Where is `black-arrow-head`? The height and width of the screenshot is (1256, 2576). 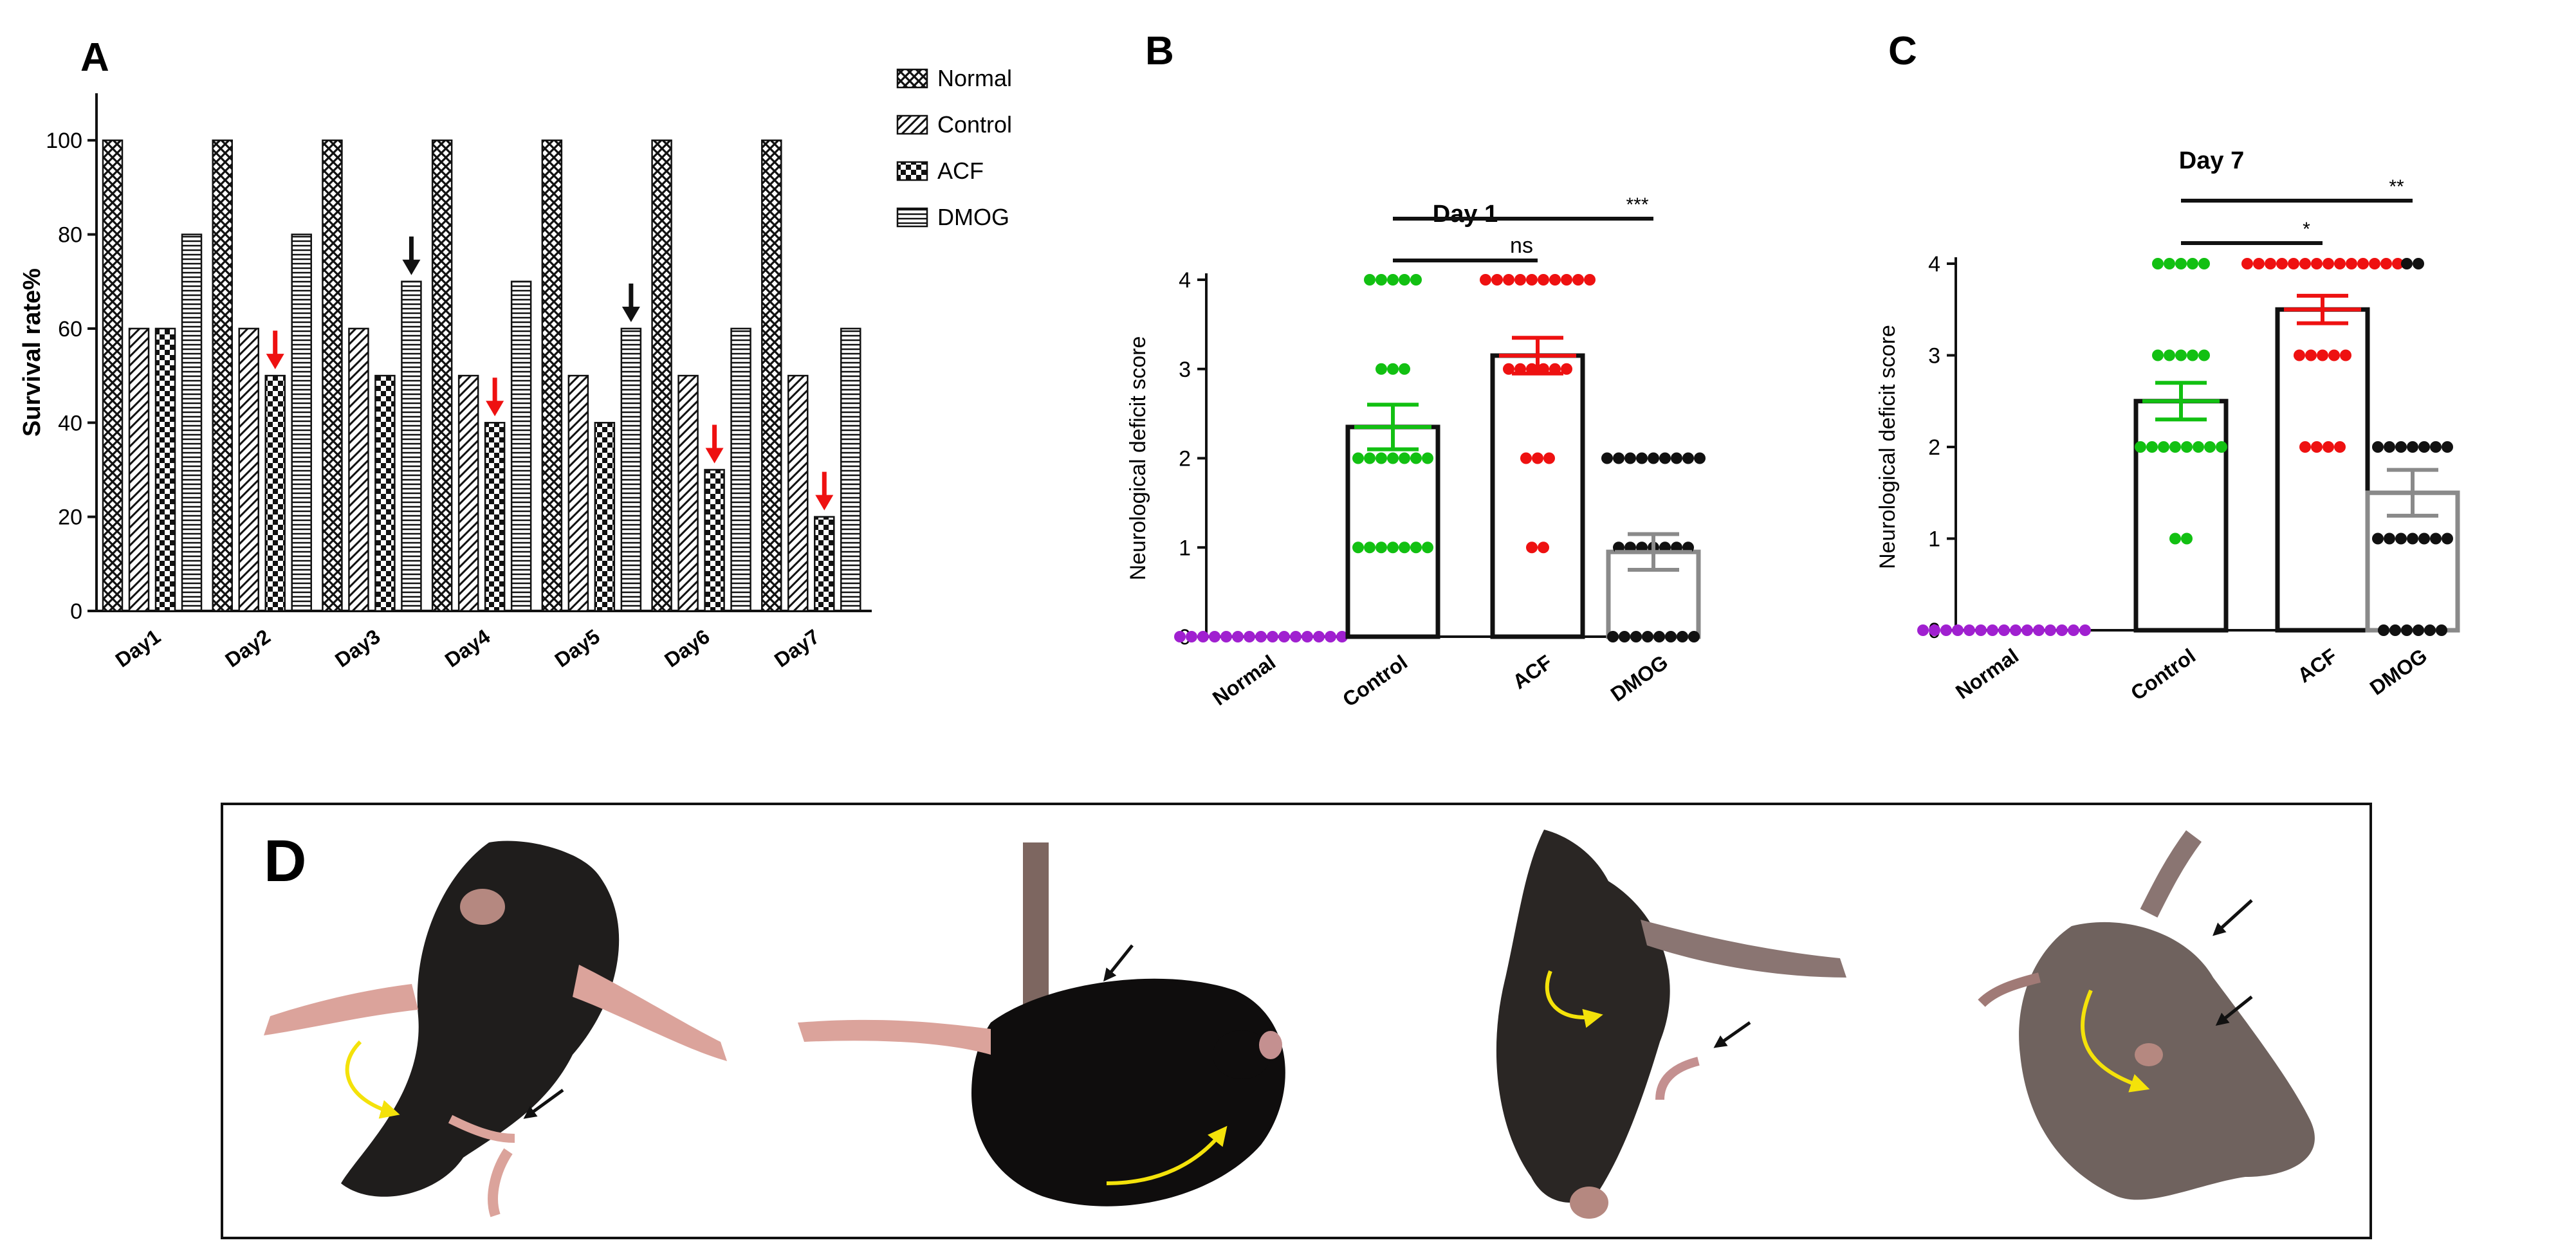 black-arrow-head is located at coordinates (411, 267).